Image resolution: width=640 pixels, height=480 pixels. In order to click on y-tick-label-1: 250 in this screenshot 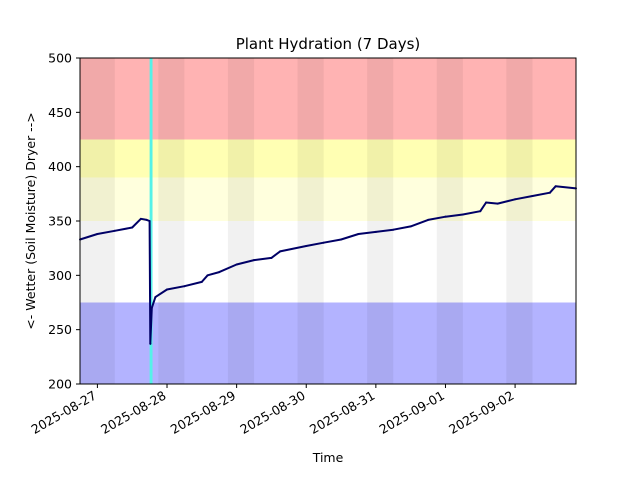, I will do `click(60, 329)`.